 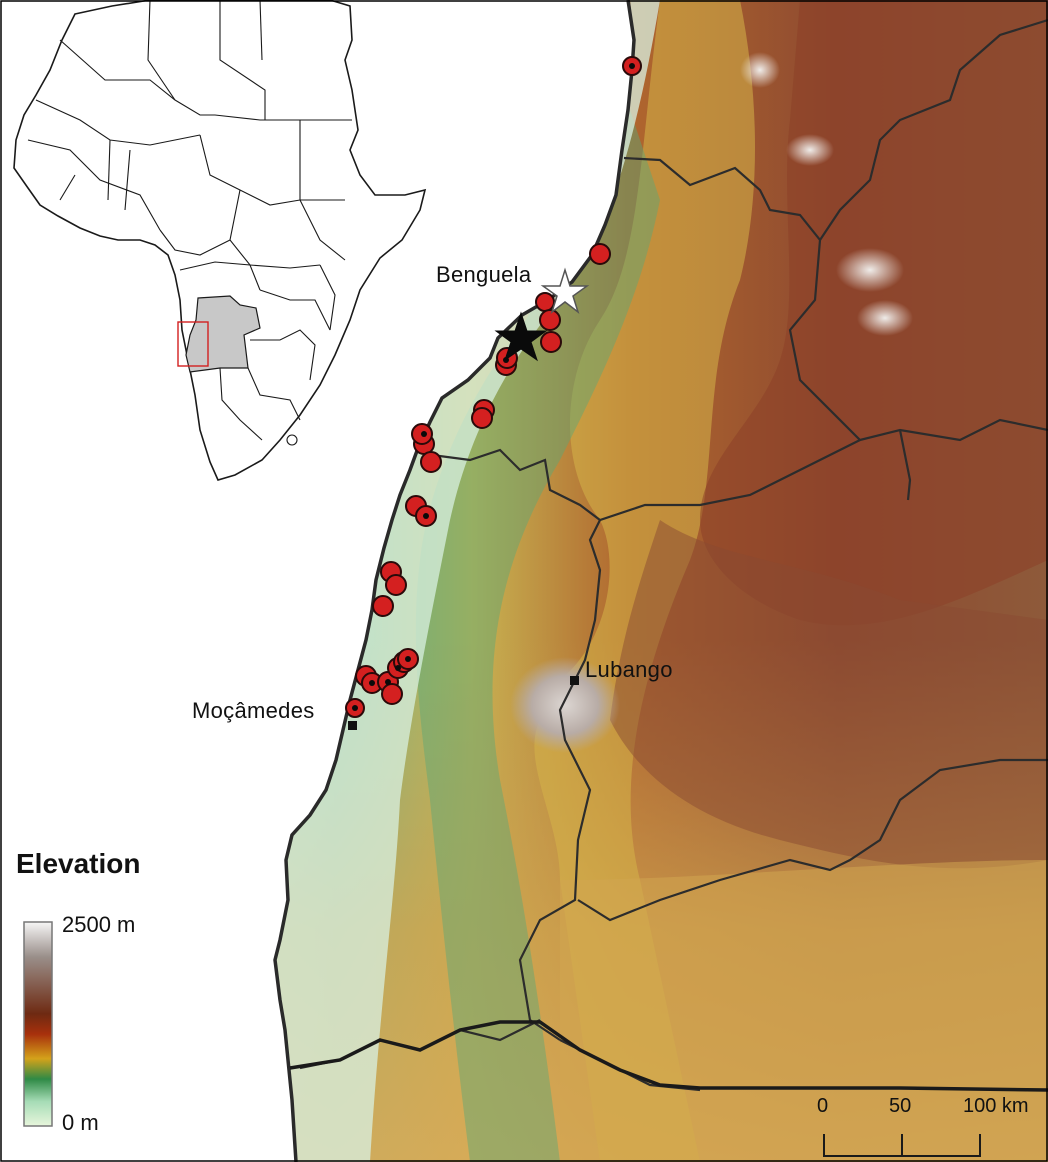 I want to click on mocamedes-marker, so click(x=352, y=725).